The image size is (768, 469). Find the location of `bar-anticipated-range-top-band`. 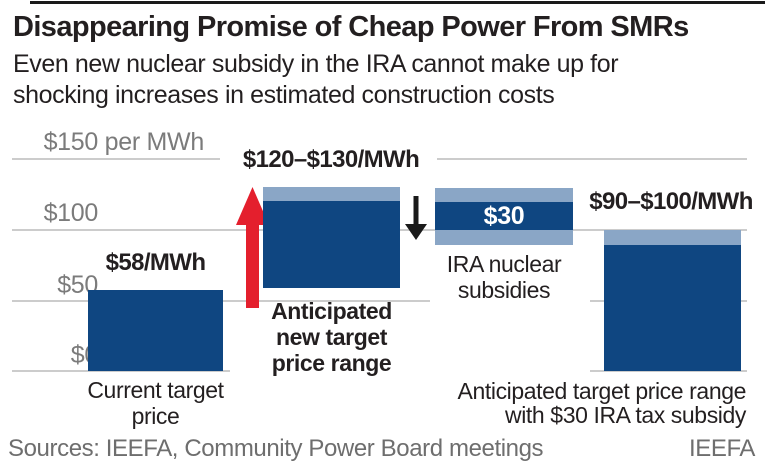

bar-anticipated-range-top-band is located at coordinates (331, 194).